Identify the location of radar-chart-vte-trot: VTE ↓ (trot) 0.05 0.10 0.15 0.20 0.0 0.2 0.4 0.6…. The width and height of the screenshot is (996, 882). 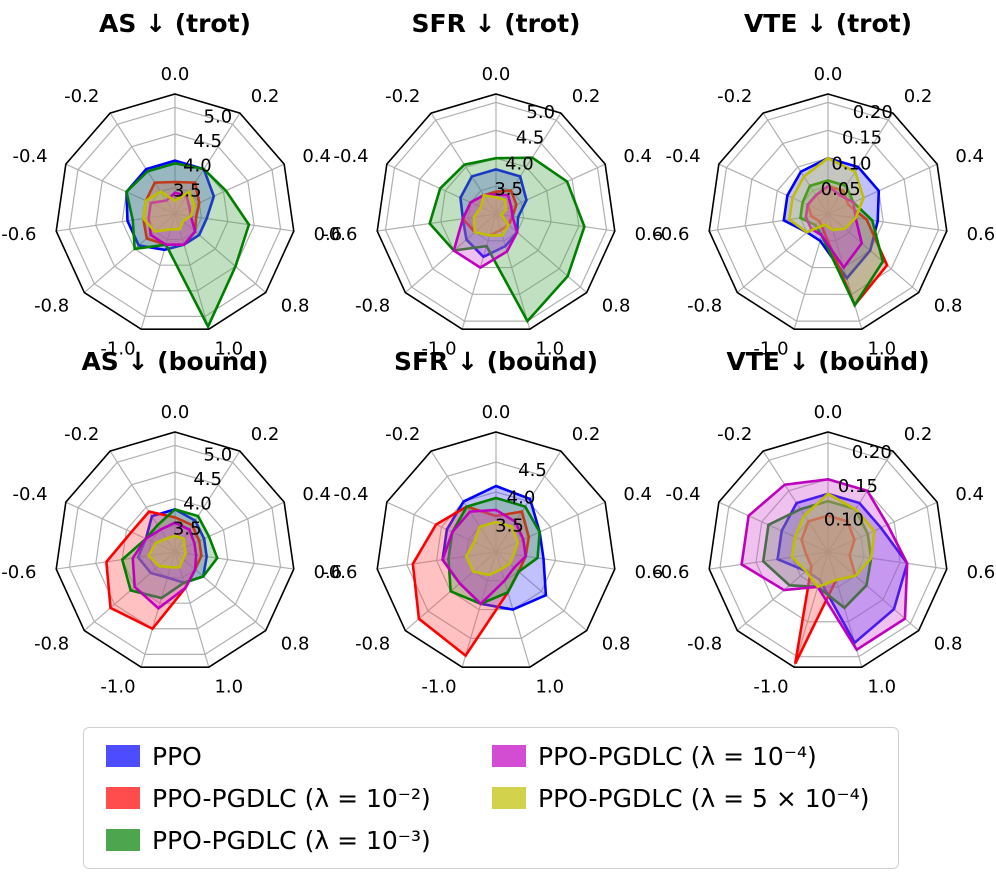
(824, 184).